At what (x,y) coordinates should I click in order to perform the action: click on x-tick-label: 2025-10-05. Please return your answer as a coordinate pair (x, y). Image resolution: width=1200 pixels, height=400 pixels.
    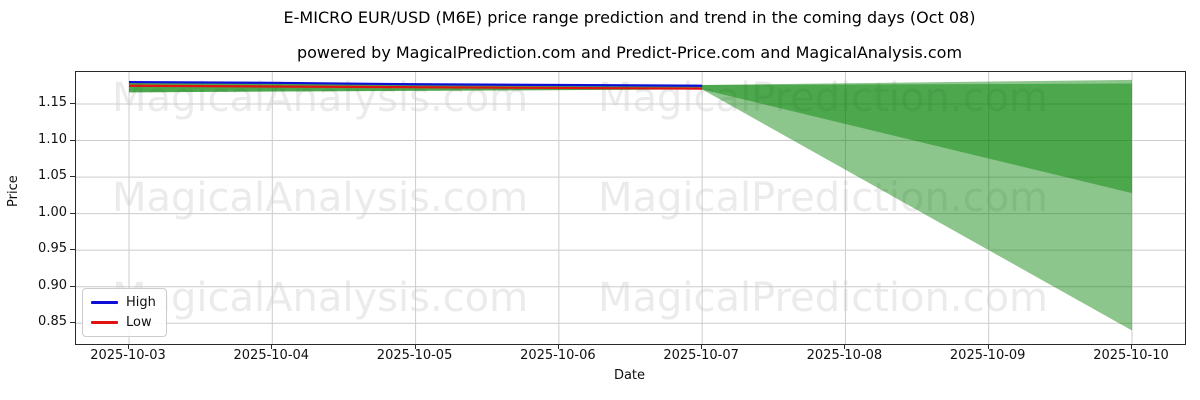
    Looking at the image, I should click on (414, 355).